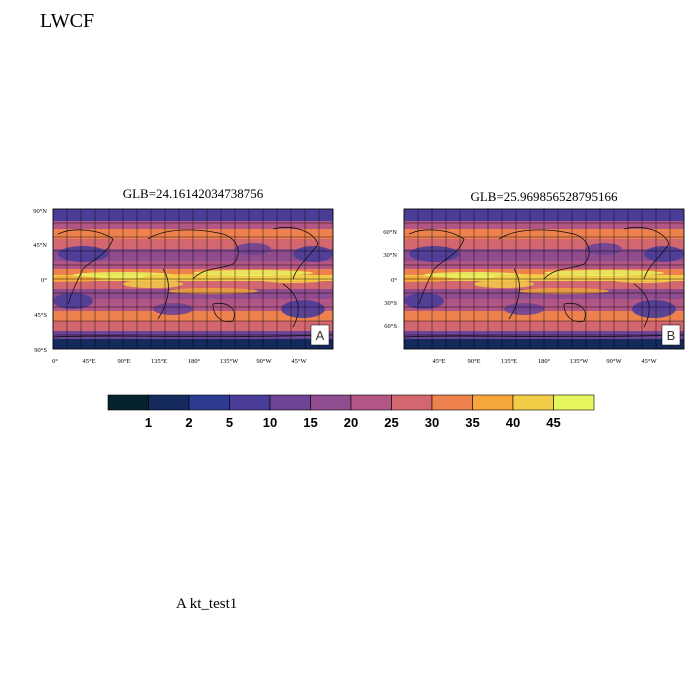  Describe the element at coordinates (649, 361) in the screenshot. I see `panel-b-lon-label: 45°W` at that location.